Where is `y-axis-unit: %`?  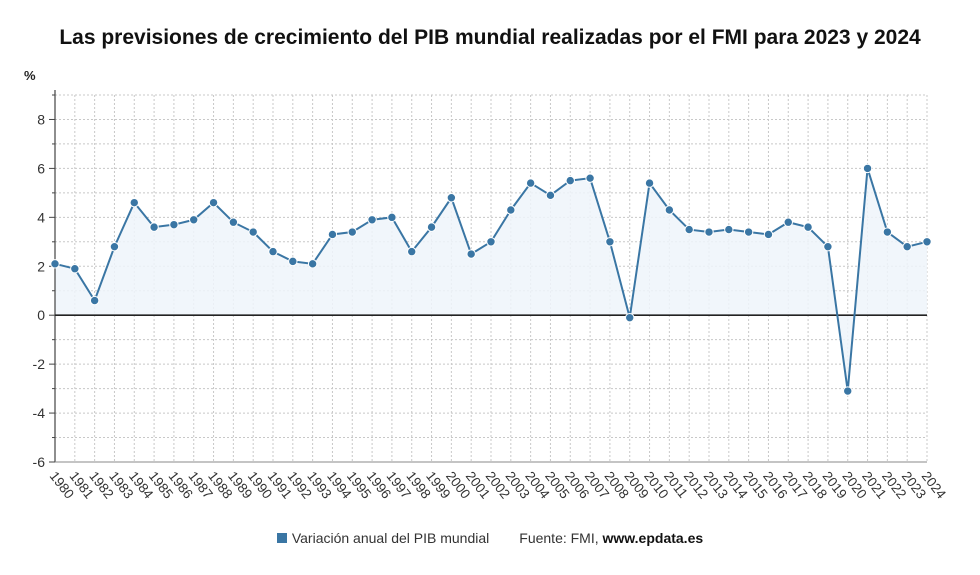 y-axis-unit: % is located at coordinates (30, 75).